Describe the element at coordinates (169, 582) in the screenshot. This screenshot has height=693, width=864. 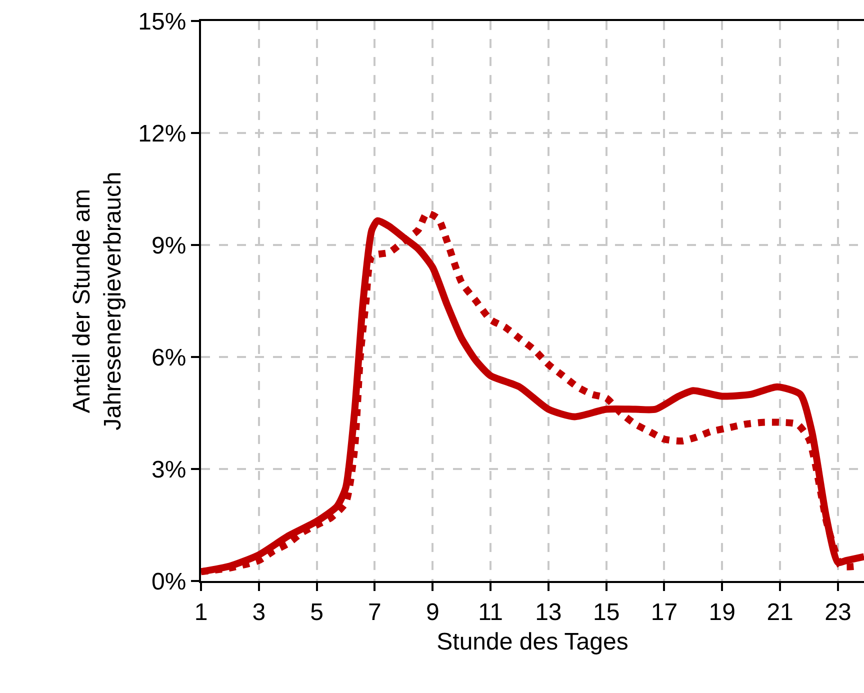
I see `y-tick-label: 0%` at that location.